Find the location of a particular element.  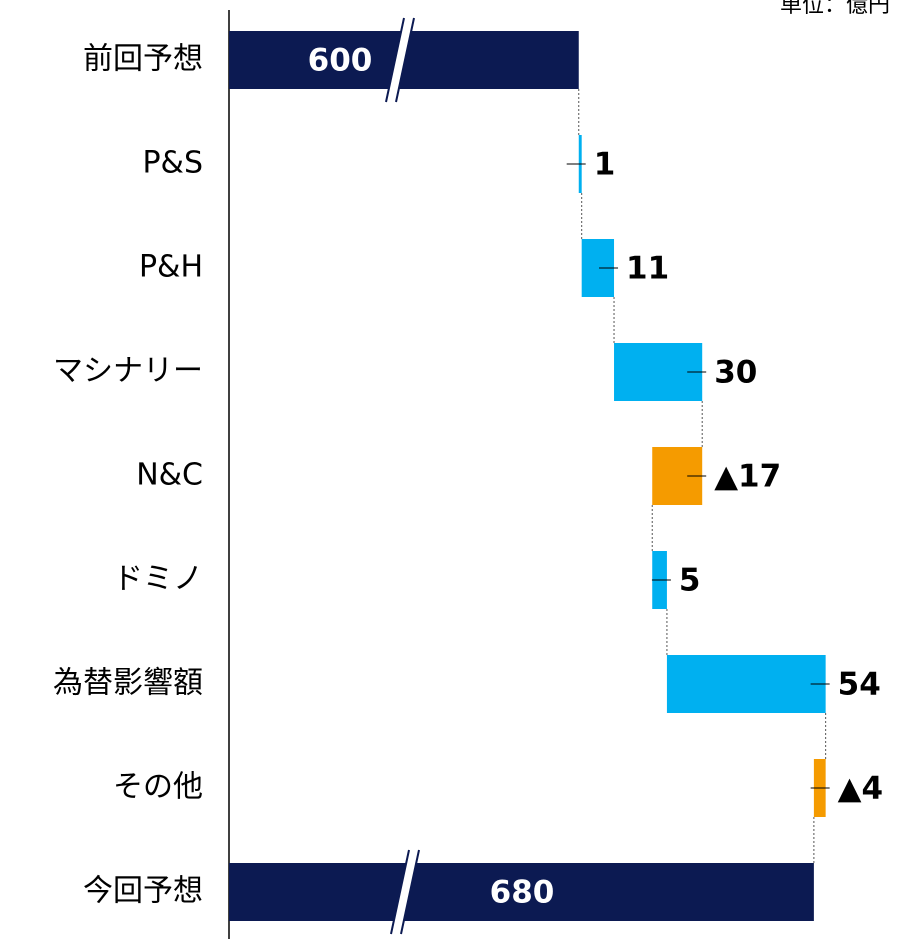

unit-label: 単位：億円 is located at coordinates (835, 9).